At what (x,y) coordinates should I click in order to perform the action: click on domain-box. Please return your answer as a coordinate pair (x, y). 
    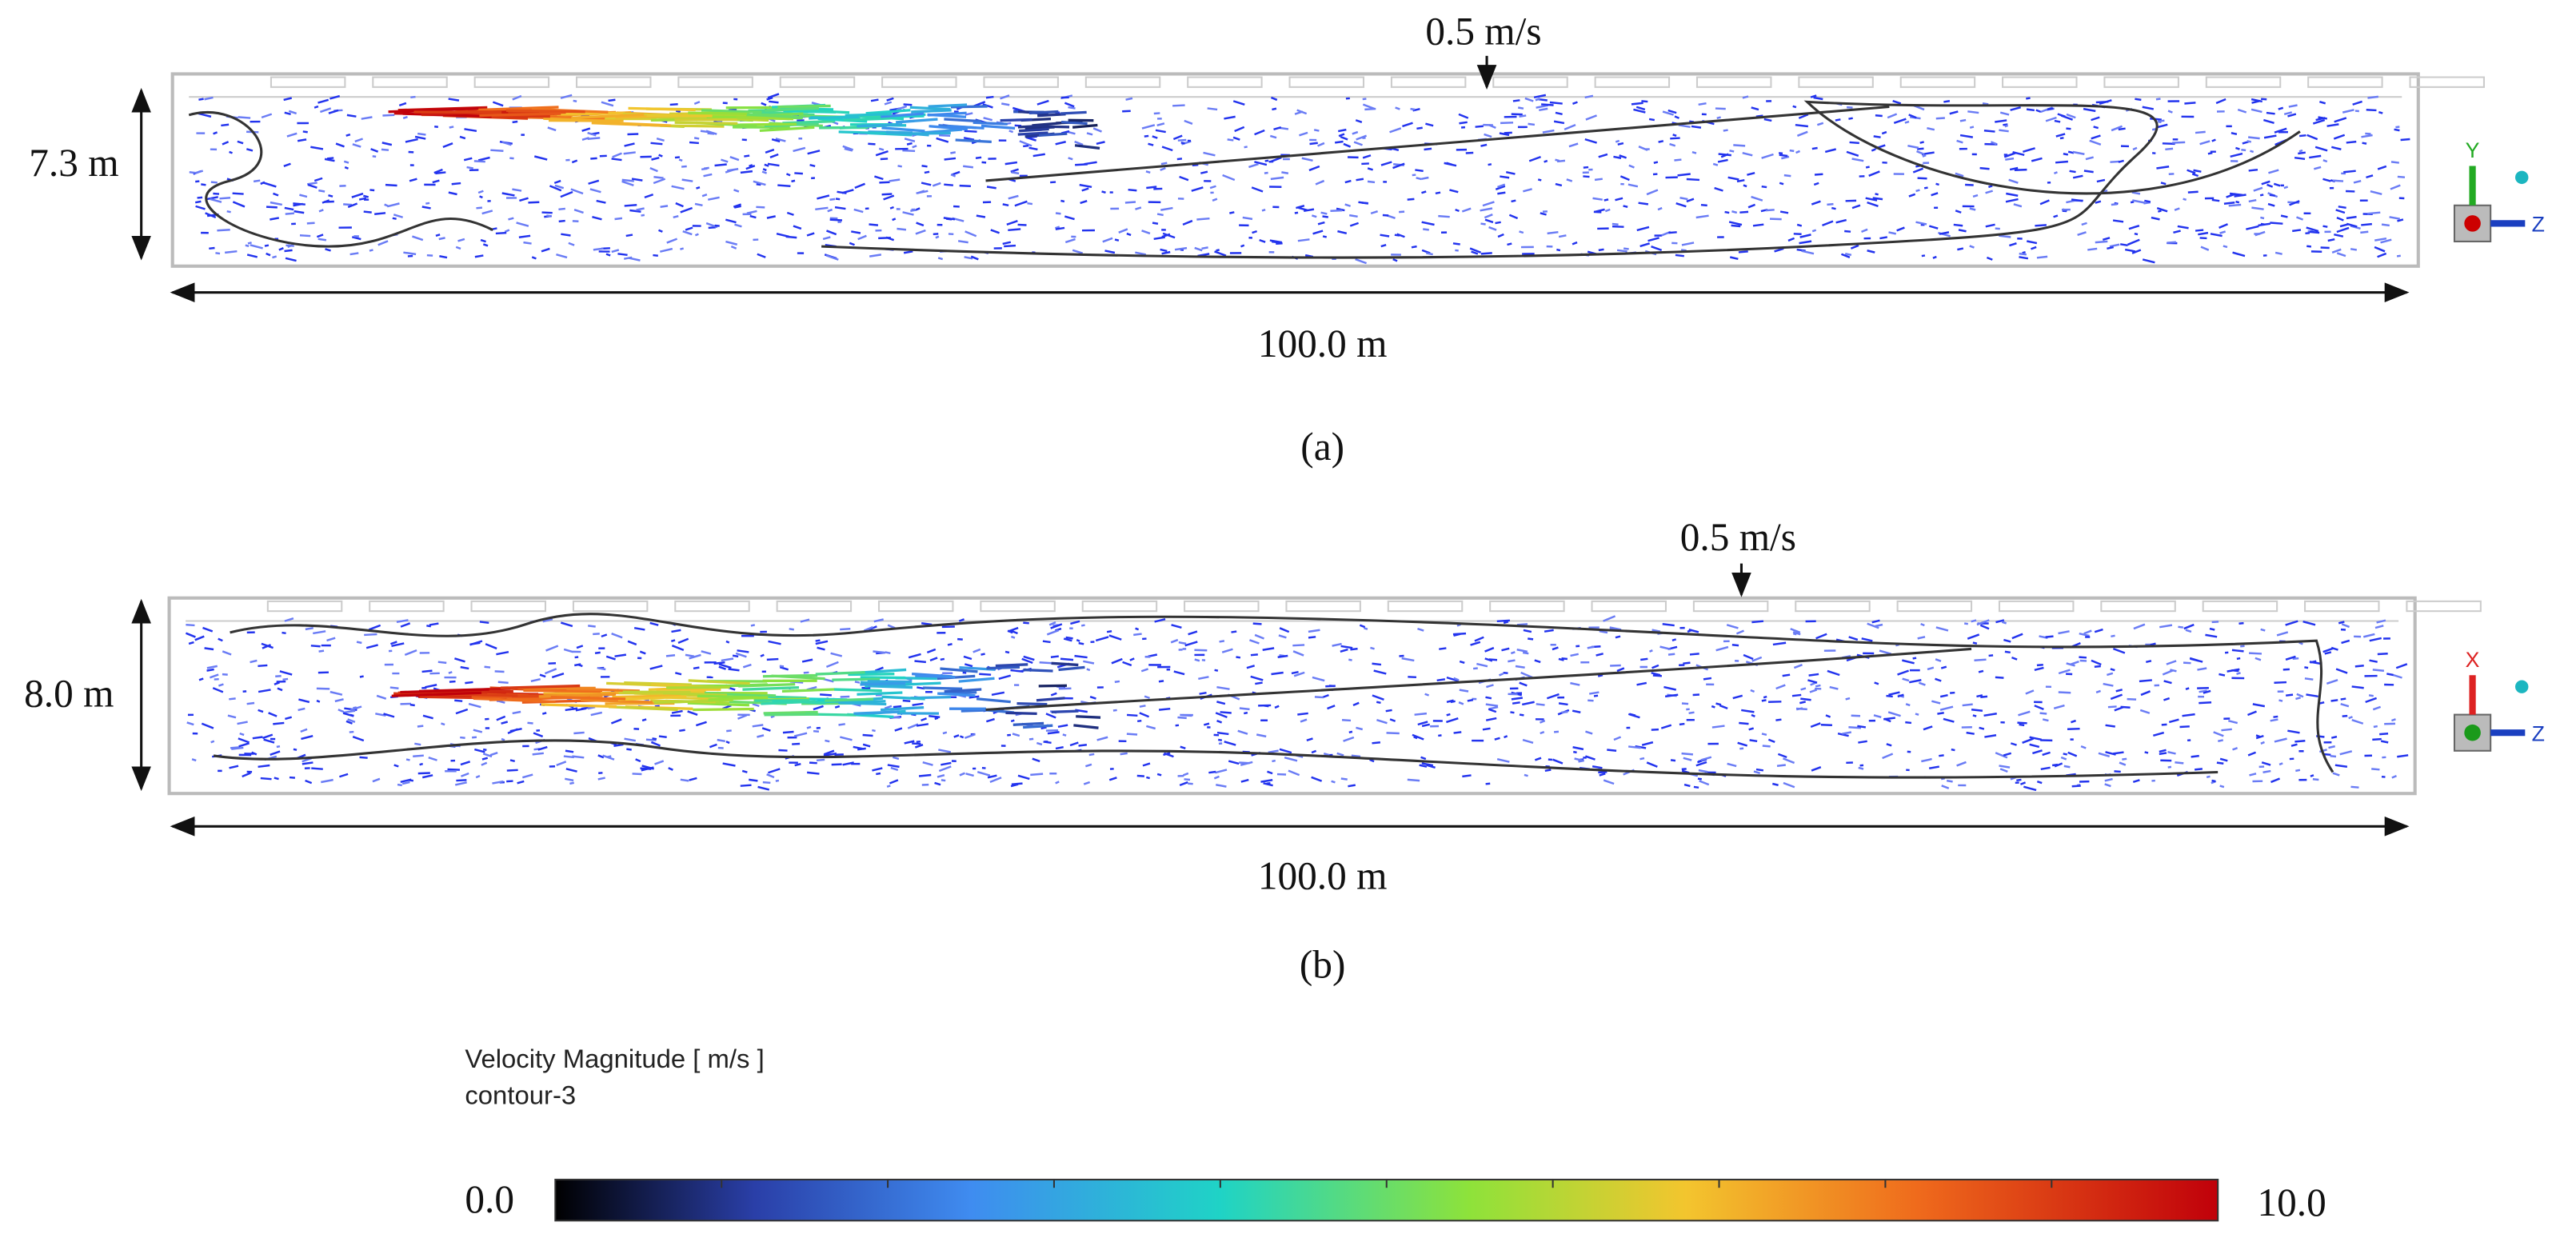
    Looking at the image, I should click on (1292, 696).